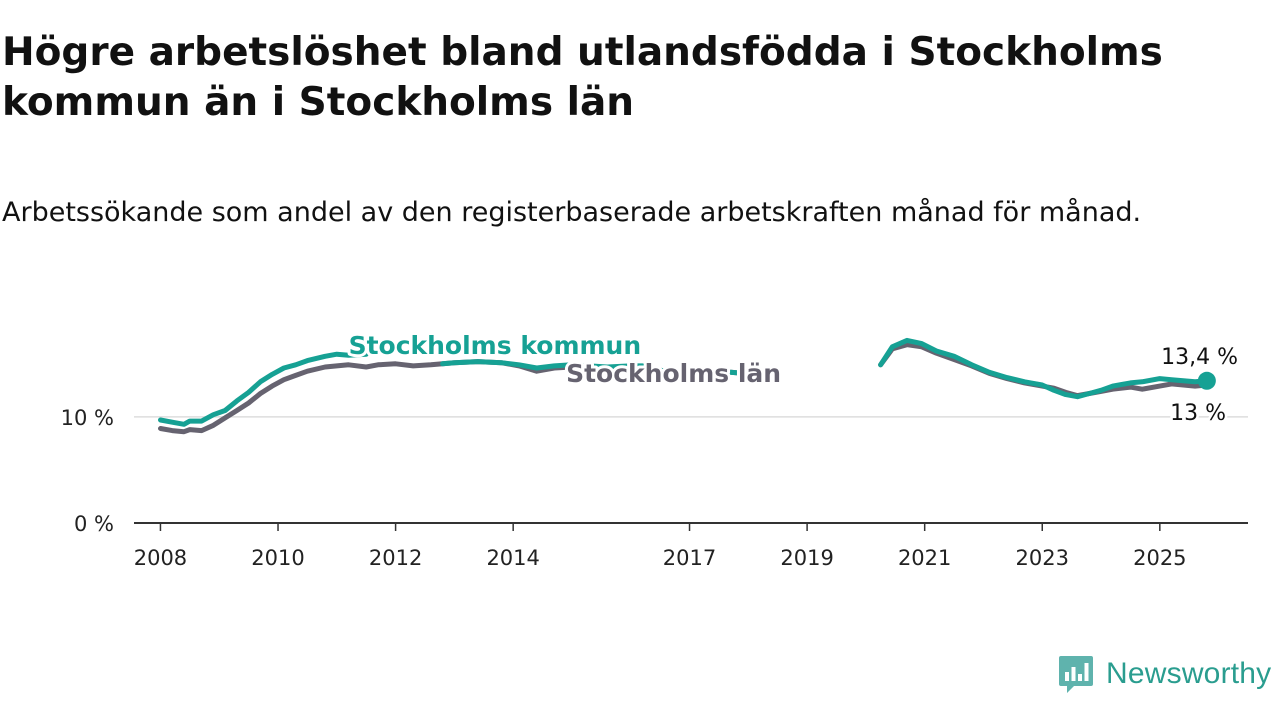 This screenshot has height=720, width=1280. I want to click on x-tick-label: 2010, so click(277, 558).